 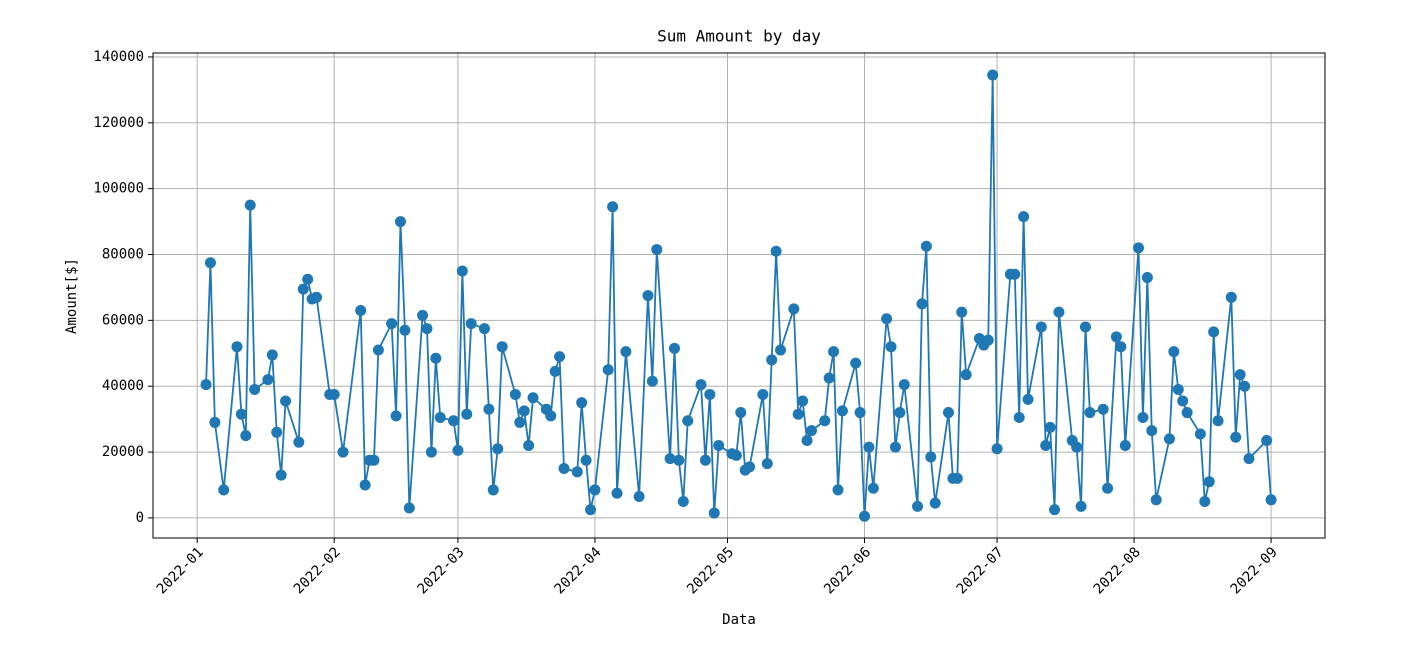 What do you see at coordinates (980, 570) in the screenshot?
I see `x-tick-label: 2022-07` at bounding box center [980, 570].